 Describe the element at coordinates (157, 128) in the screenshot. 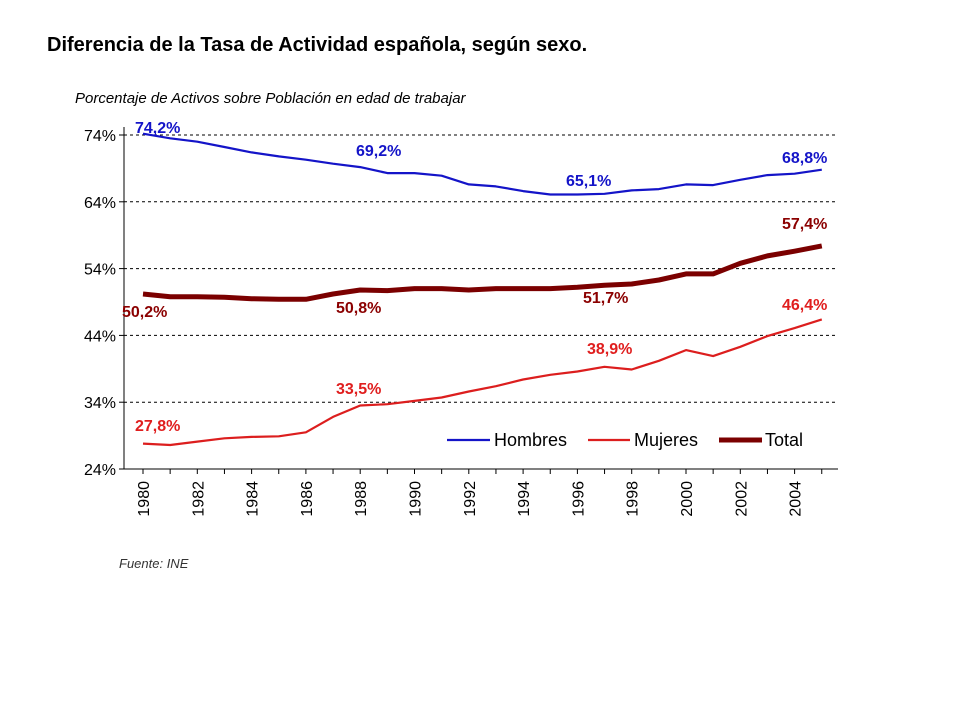

I see `data-label-hombres: 74,2%` at that location.